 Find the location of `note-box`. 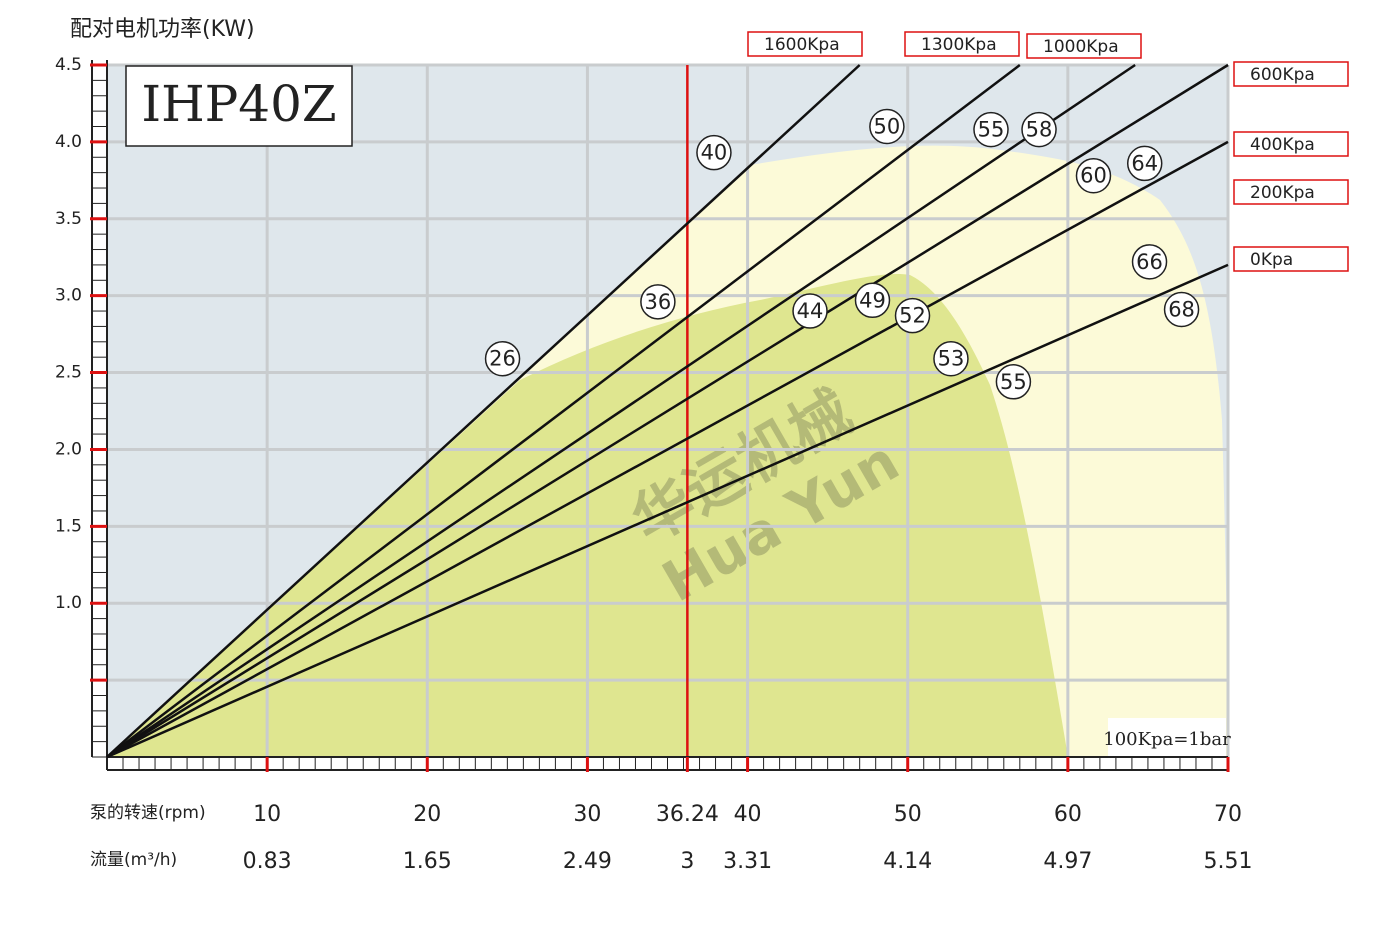

note-box is located at coordinates (1167, 737).